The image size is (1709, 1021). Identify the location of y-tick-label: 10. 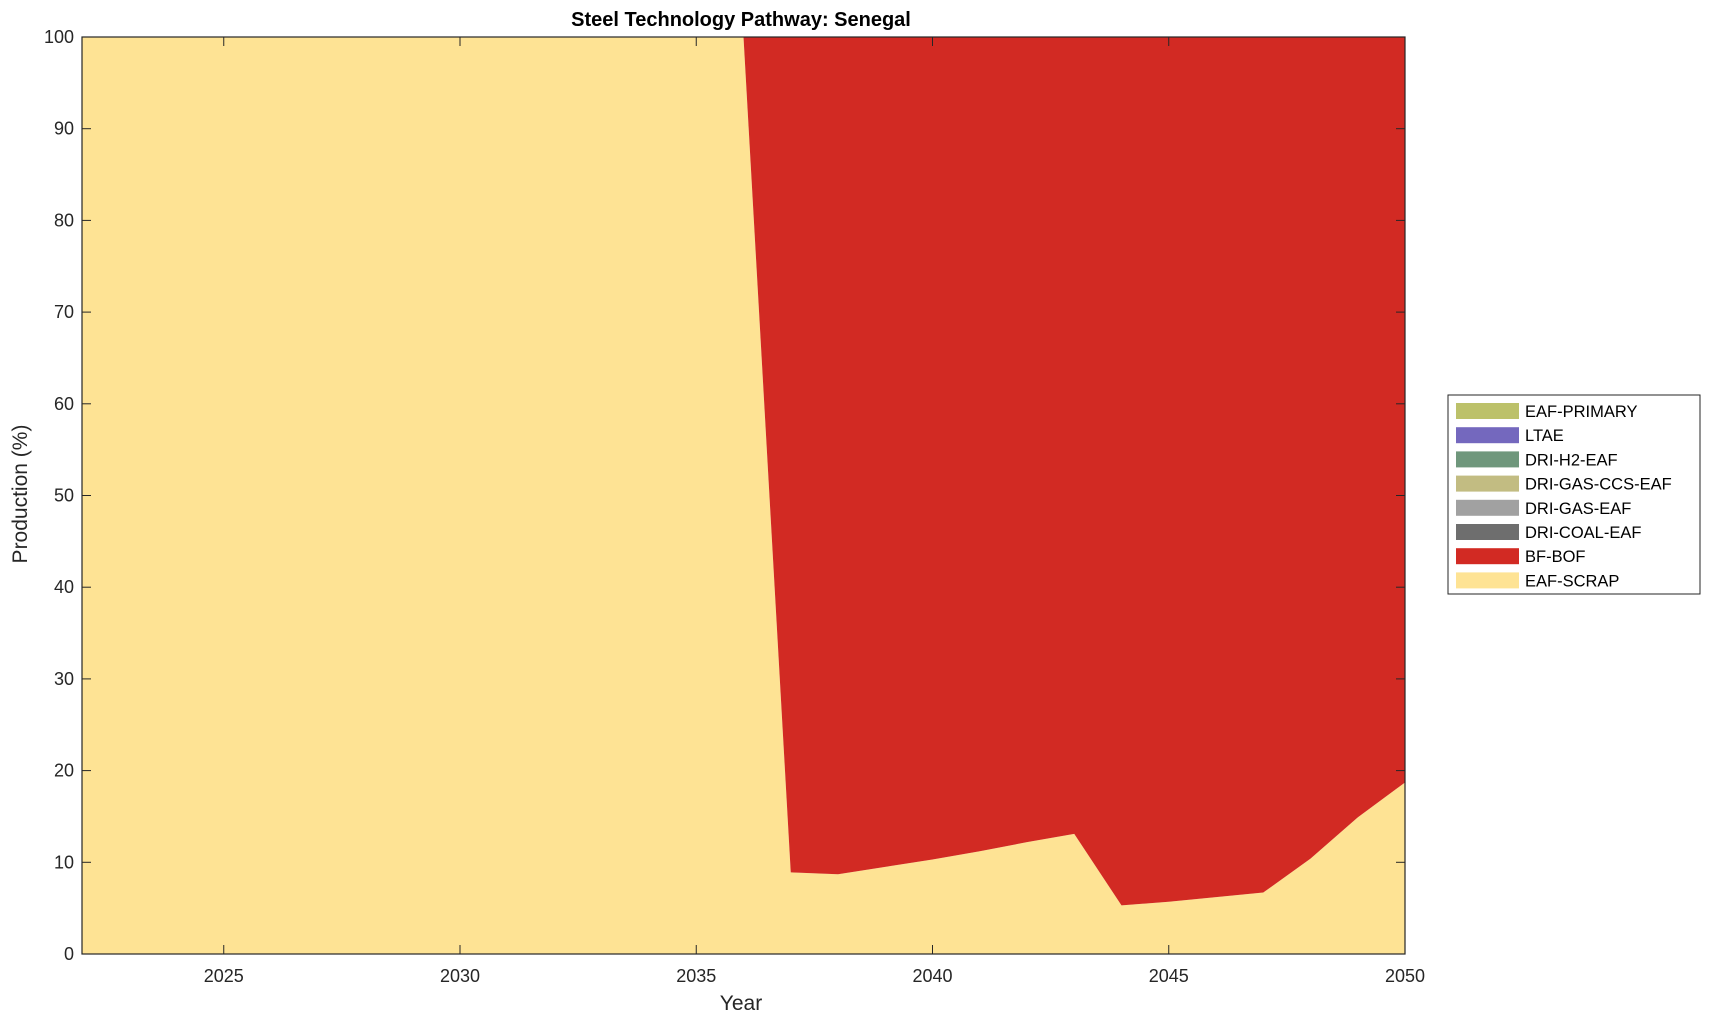
(64, 862).